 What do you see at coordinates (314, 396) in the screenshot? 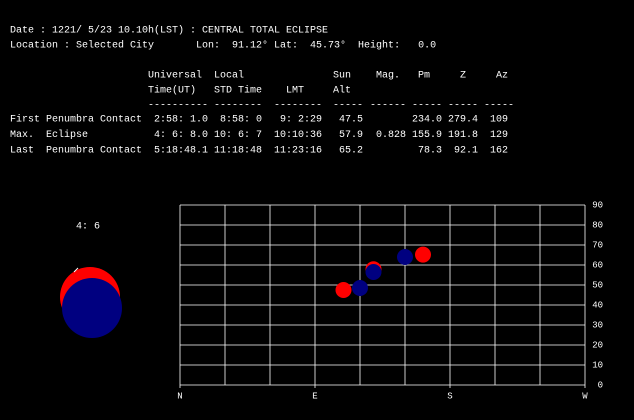
I see `x-tick-label: E` at bounding box center [314, 396].